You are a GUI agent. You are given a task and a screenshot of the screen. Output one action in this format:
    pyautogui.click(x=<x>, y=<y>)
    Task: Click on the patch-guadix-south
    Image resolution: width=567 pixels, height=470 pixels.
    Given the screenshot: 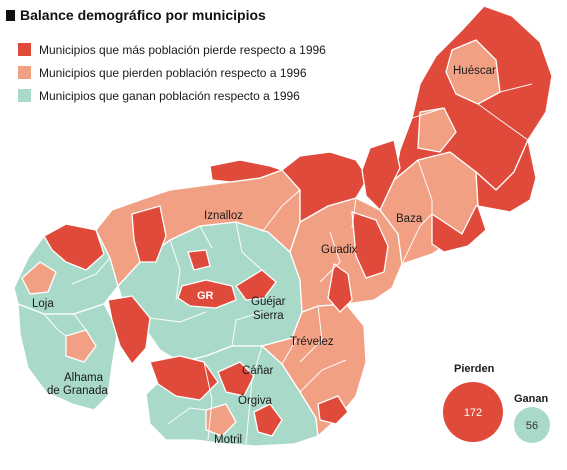 What is the action you would take?
    pyautogui.click(x=340, y=288)
    